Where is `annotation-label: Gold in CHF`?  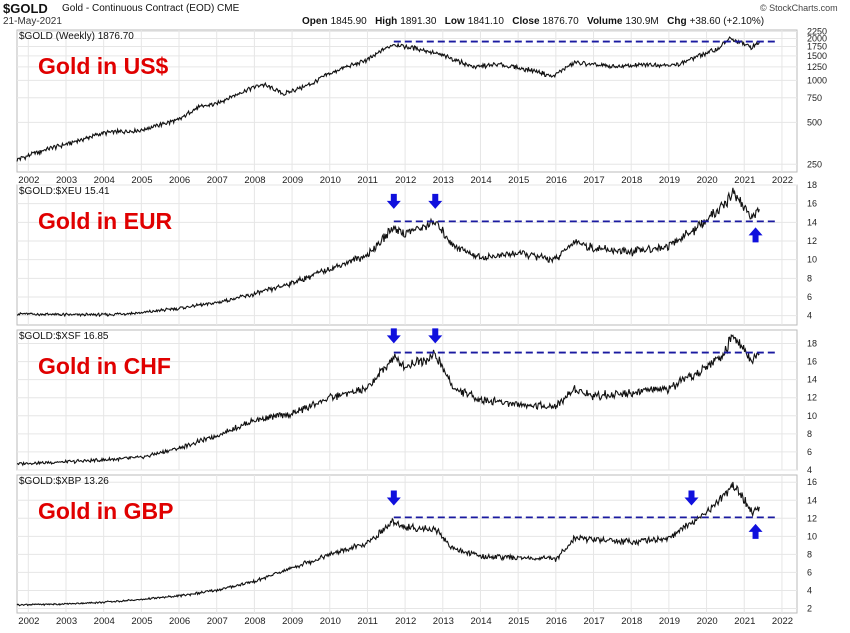
annotation-label: Gold in CHF is located at coordinates (104, 366).